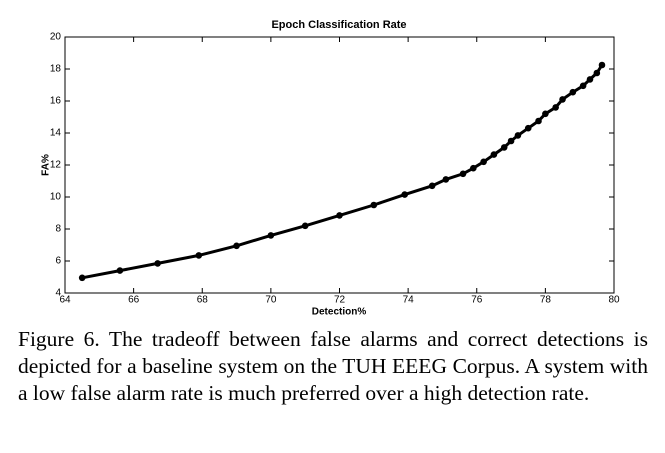 This screenshot has width=665, height=453. What do you see at coordinates (56, 133) in the screenshot?
I see `y-tick-label: 14` at bounding box center [56, 133].